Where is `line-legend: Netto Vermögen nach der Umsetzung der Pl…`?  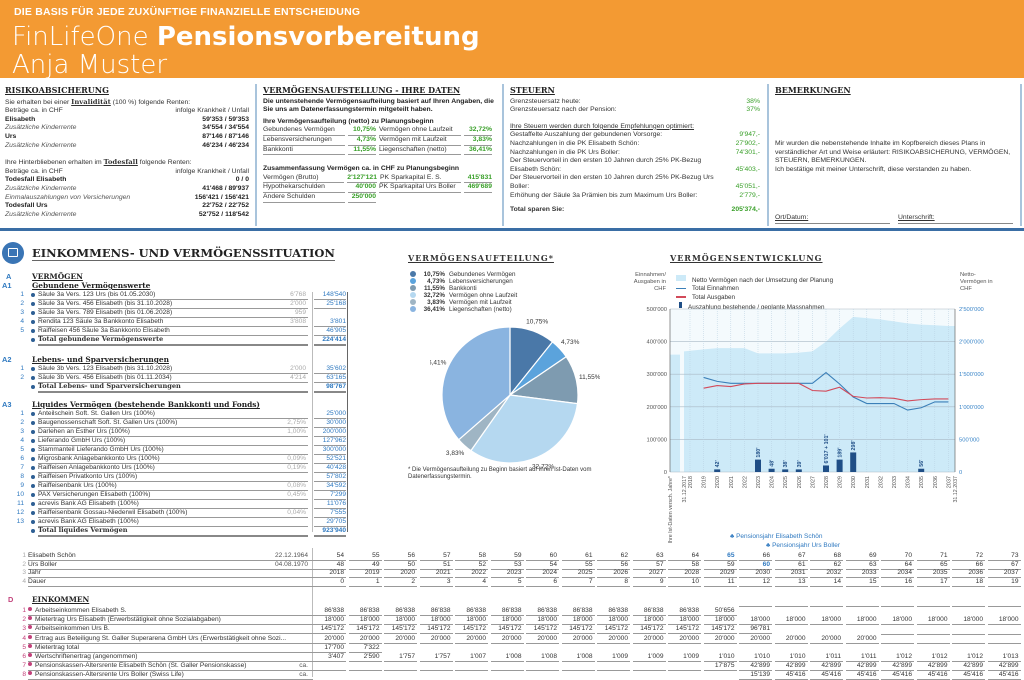 line-legend: Netto Vermögen nach der Umsetzung der Pl… is located at coordinates (754, 293).